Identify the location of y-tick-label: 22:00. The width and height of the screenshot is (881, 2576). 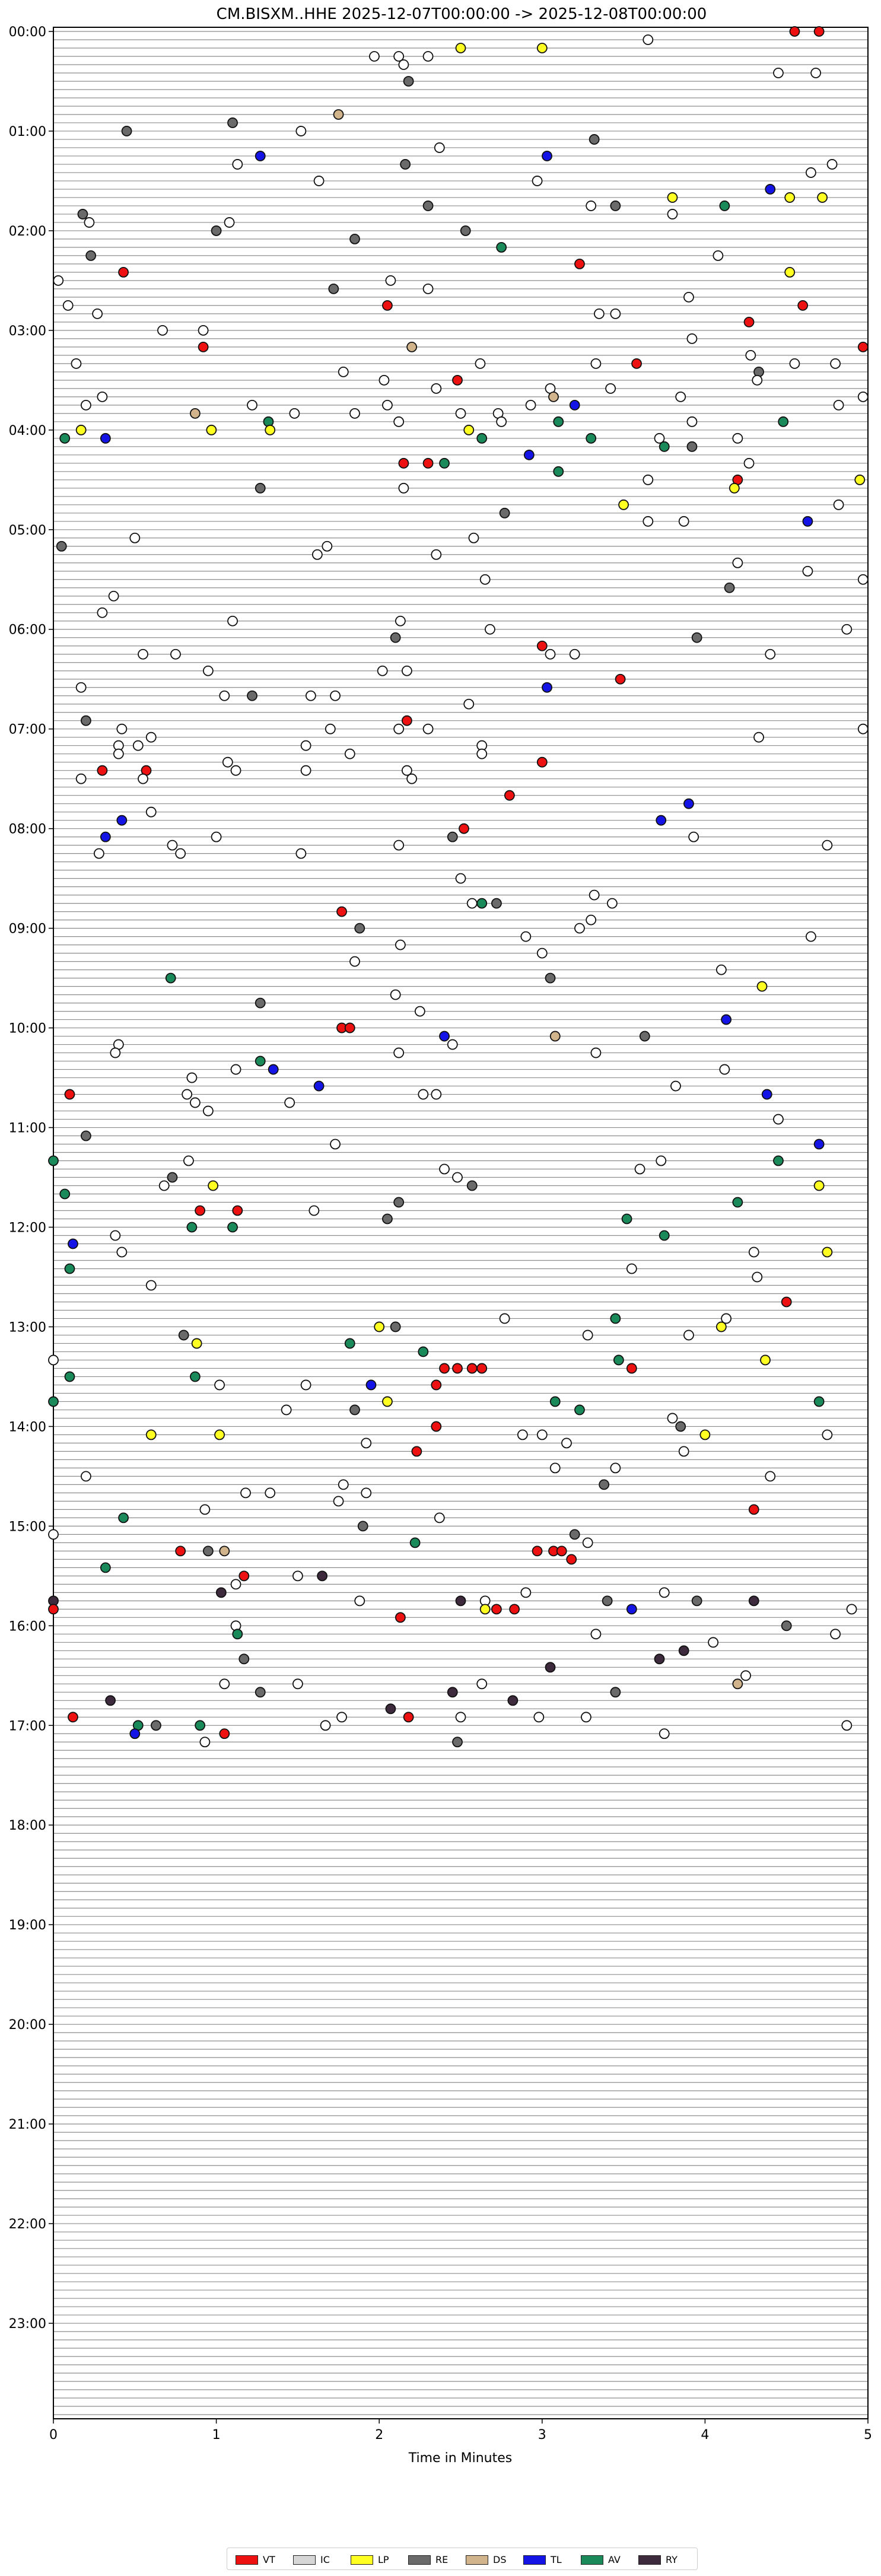
(27, 2224).